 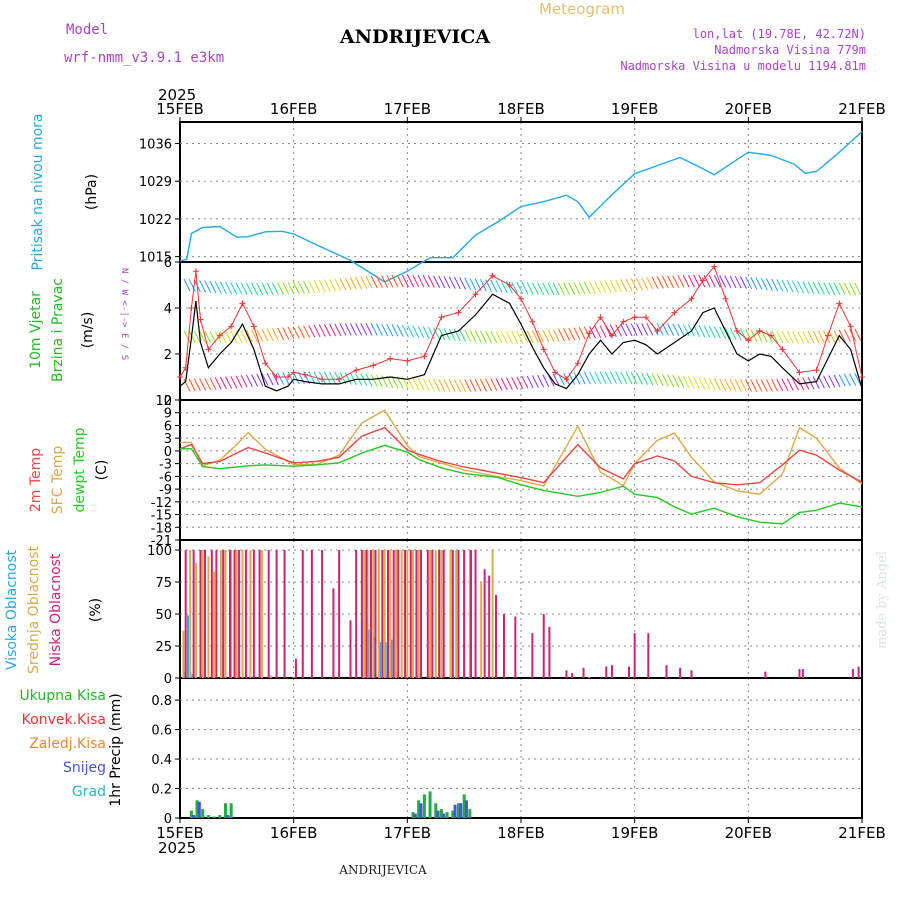 What do you see at coordinates (861, 833) in the screenshot?
I see `xtick-bottom-label: 21FEB` at bounding box center [861, 833].